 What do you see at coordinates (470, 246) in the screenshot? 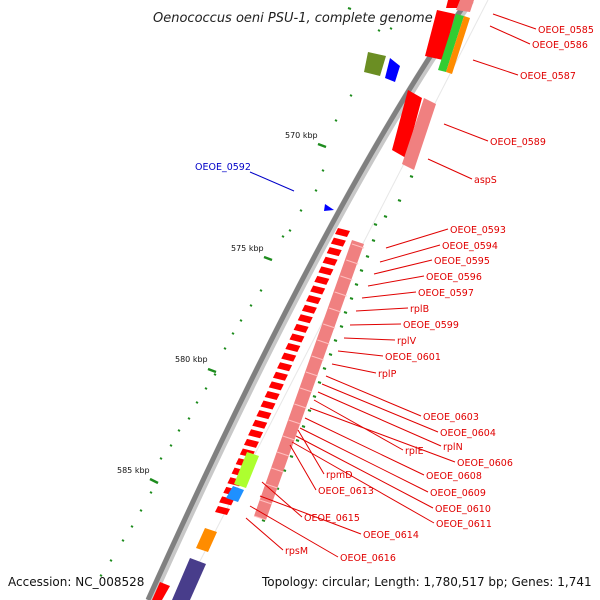
I see `gene-label: OEOE_0594` at bounding box center [470, 246].